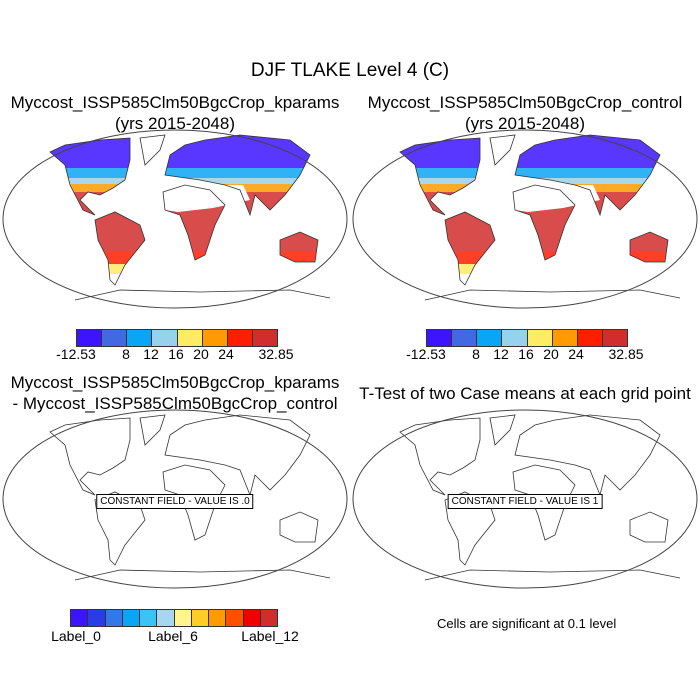 The height and width of the screenshot is (700, 700). What do you see at coordinates (175, 102) in the screenshot?
I see `panel-1-title-line1: Myccost_ISSP585Clm50BgcCrop_kparams` at bounding box center [175, 102].